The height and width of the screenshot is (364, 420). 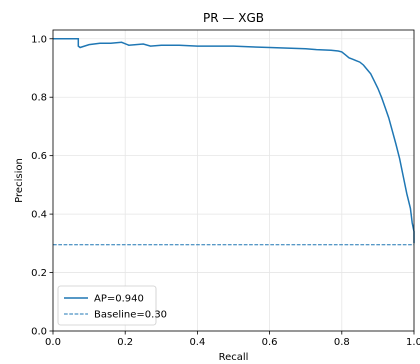 What do you see at coordinates (197, 342) in the screenshot?
I see `x-tick-label: 0.4` at bounding box center [197, 342].